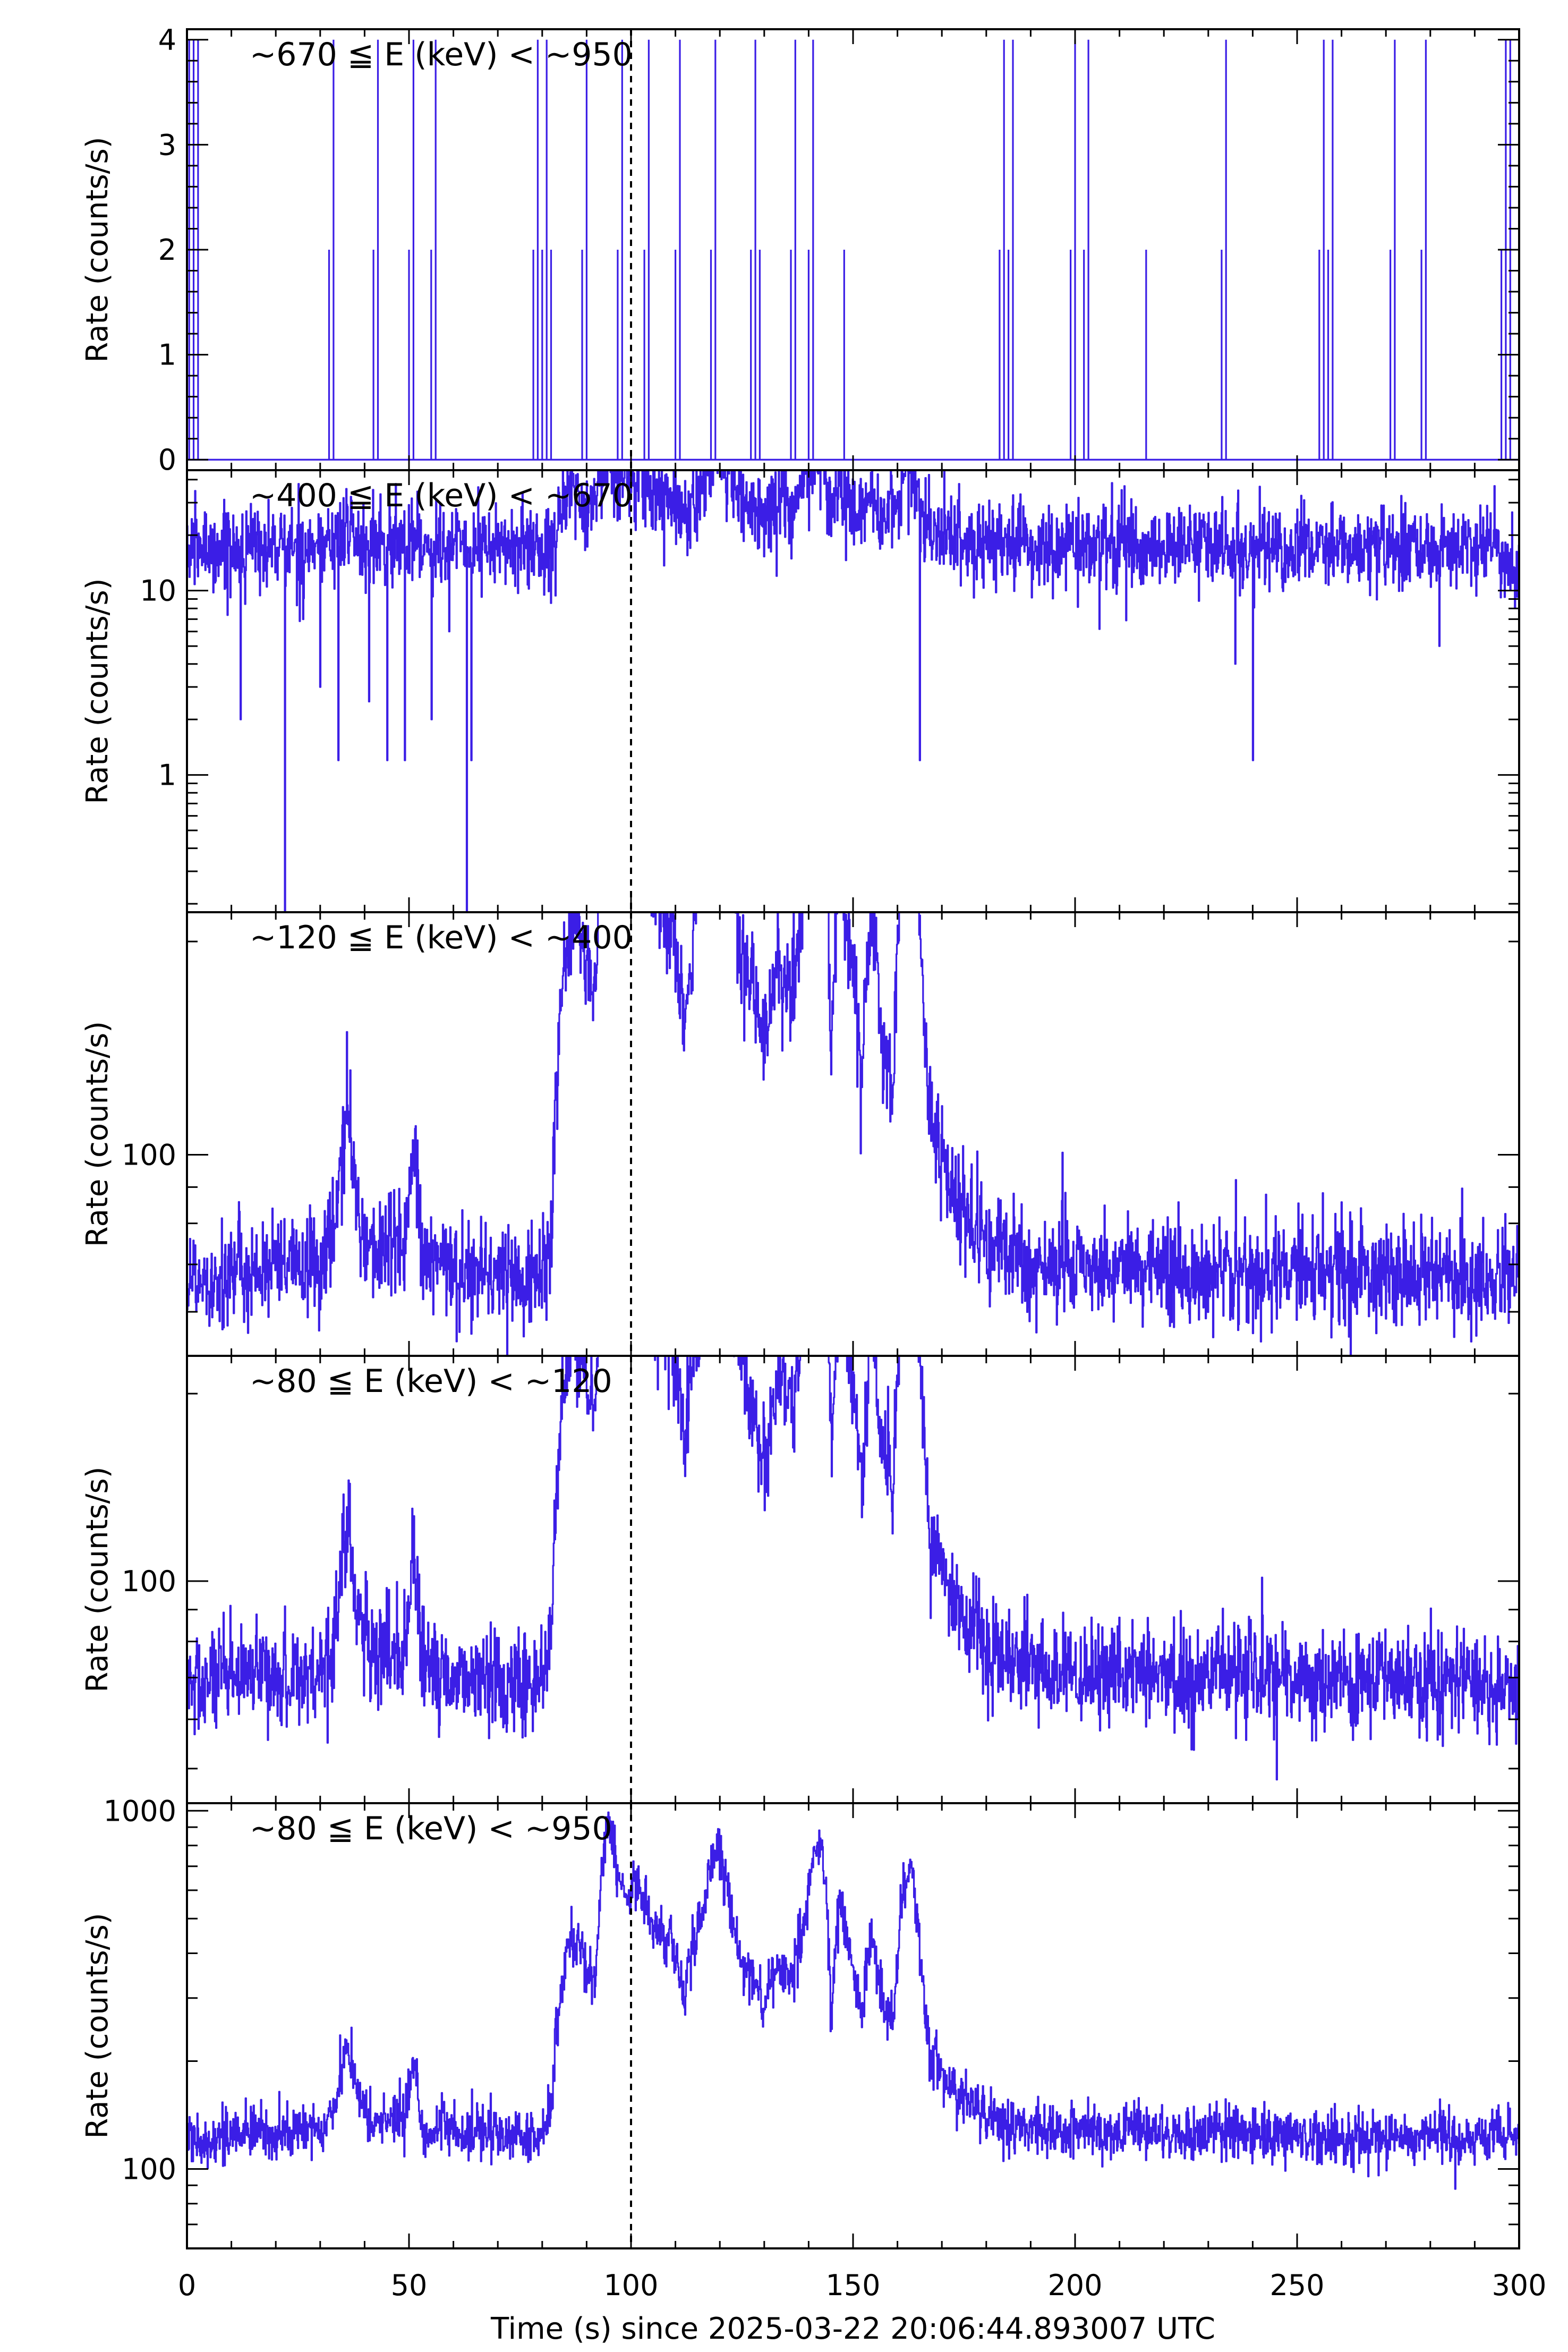  What do you see at coordinates (187, 2286) in the screenshot?
I see `x-tick-label: 0` at bounding box center [187, 2286].